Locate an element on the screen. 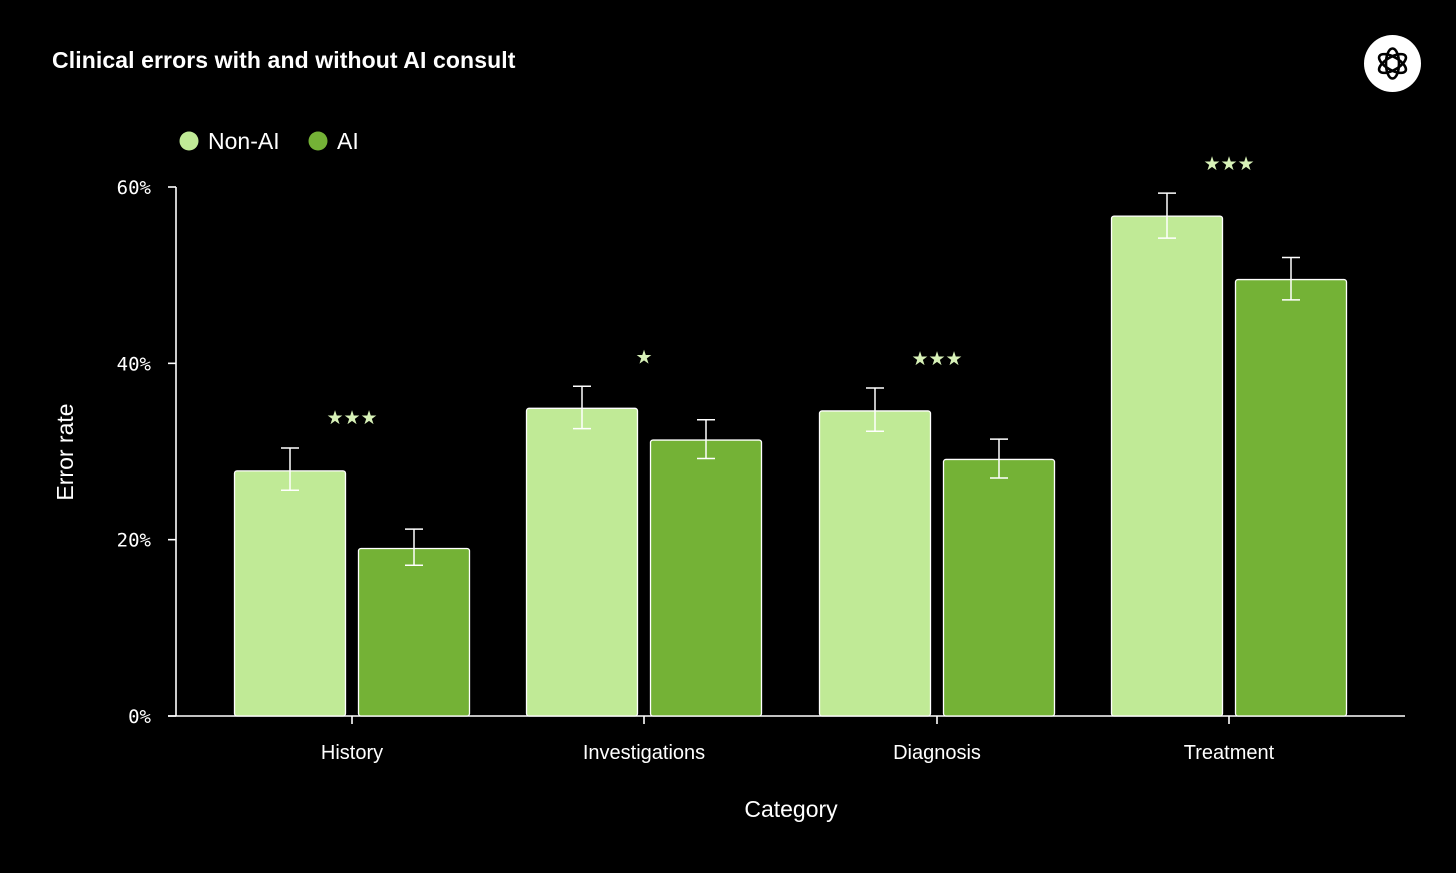  bar-ai-diagnosis is located at coordinates (999, 587).